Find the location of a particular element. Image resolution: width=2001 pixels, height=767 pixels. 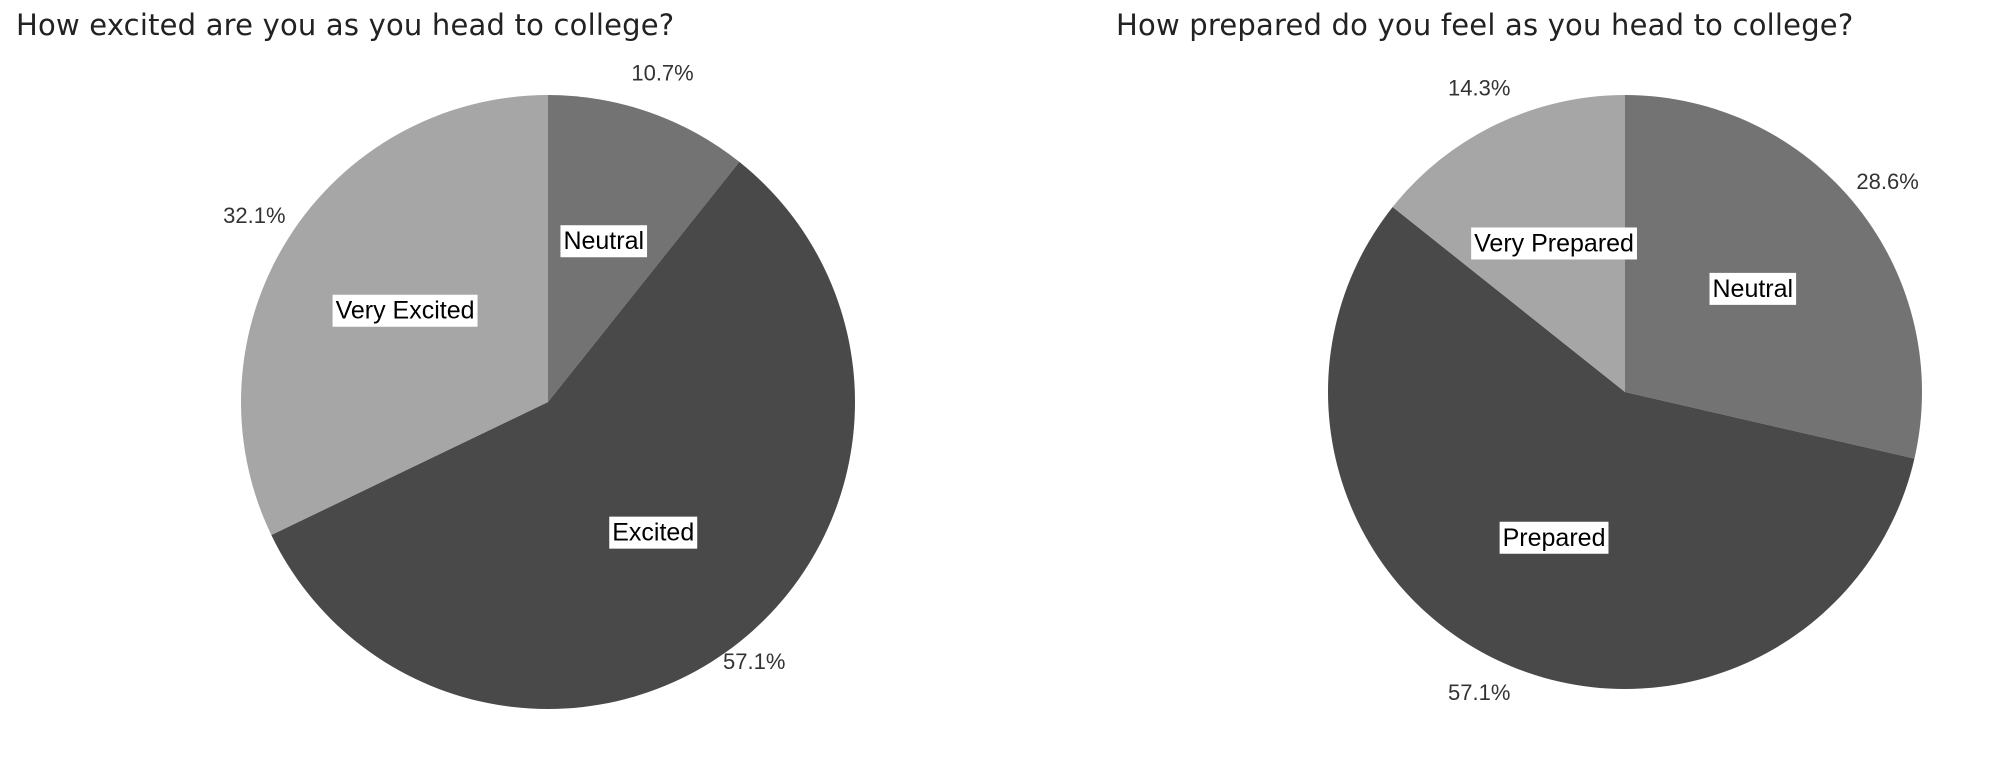

category-label-prepared: Prepared is located at coordinates (1554, 537).